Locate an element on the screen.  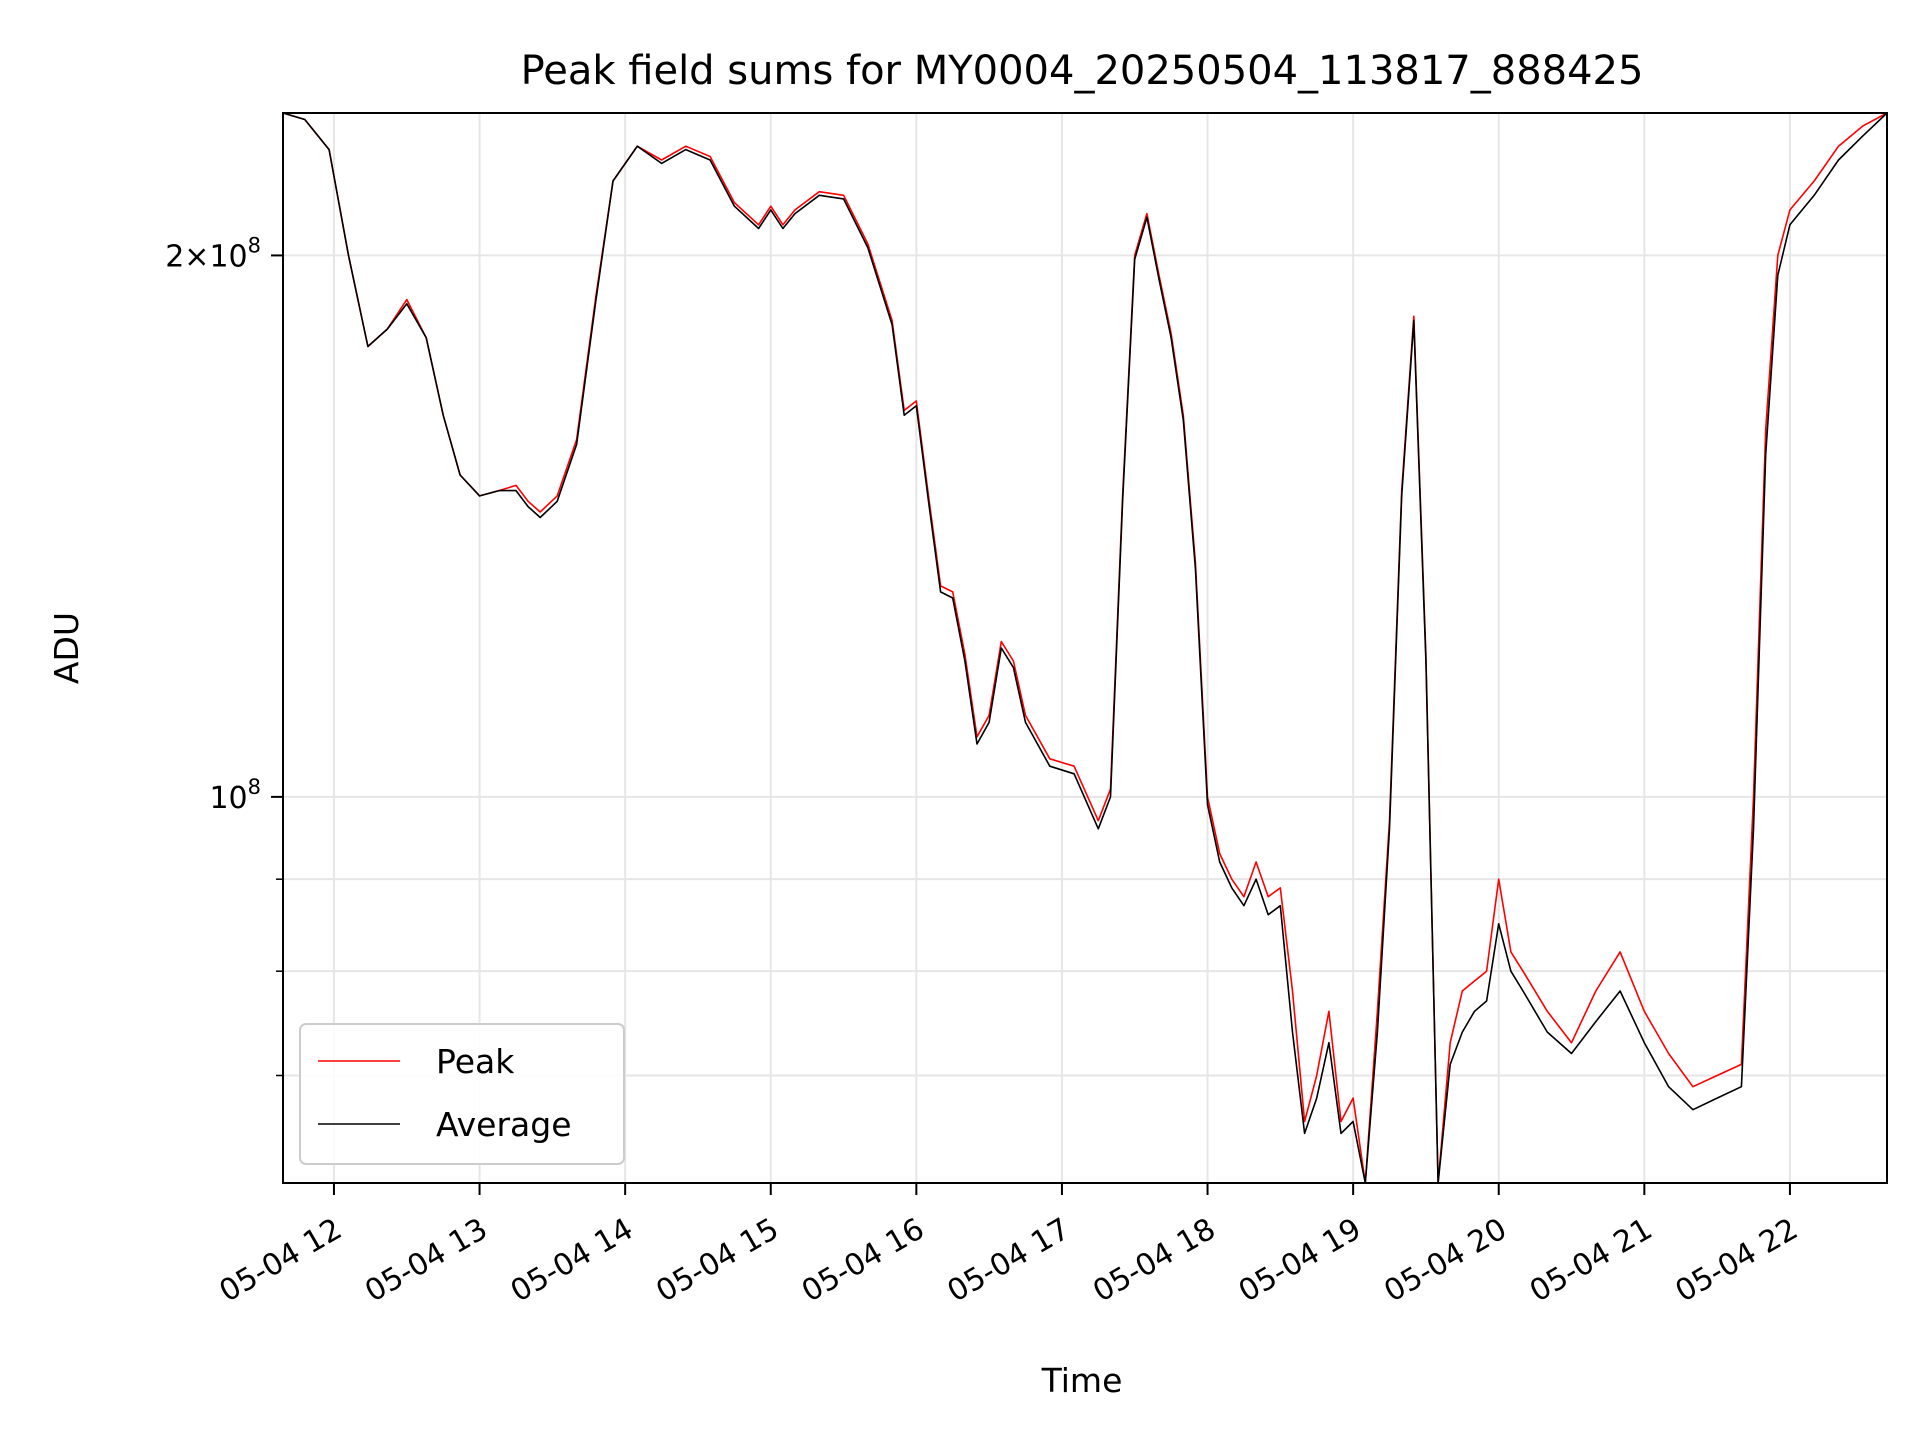
legend-label-average: Average is located at coordinates (504, 1124).